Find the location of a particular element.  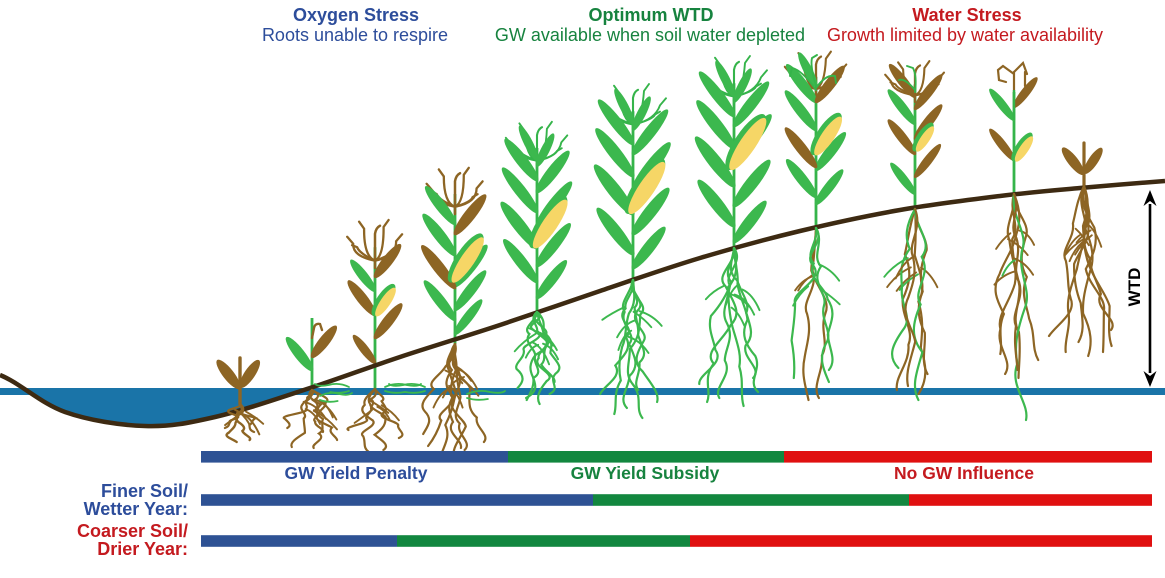

svg-text:Growth limited by water availa: Growth limited by water availability is located at coordinates (965, 35).